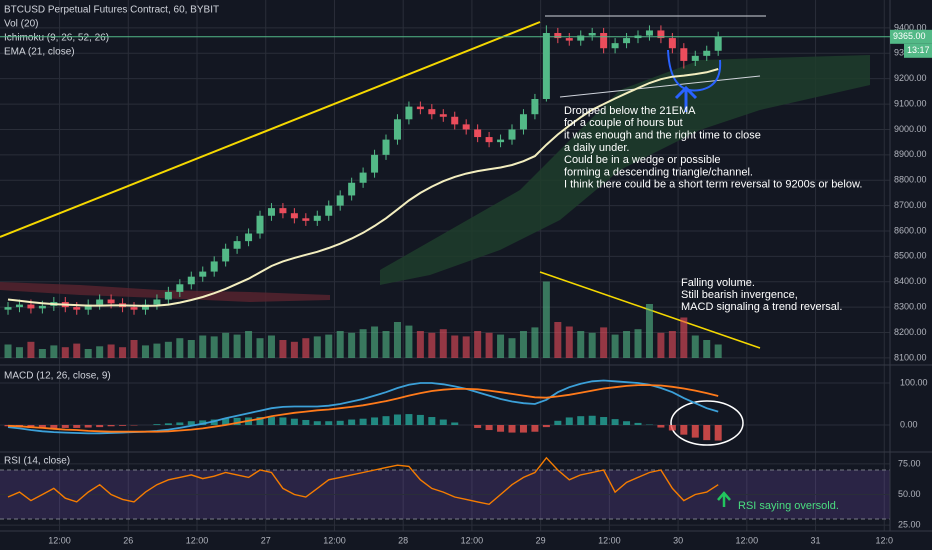  I want to click on countdown: 13:17, so click(918, 50).